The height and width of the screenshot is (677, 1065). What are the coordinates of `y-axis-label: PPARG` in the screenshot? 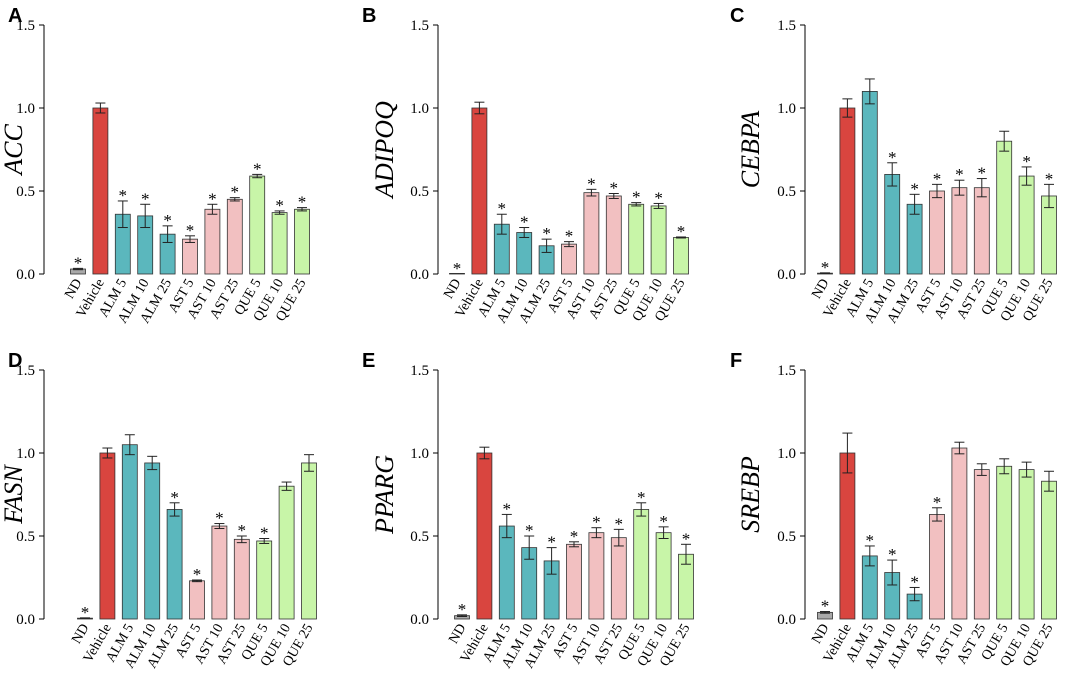 It's located at (384, 495).